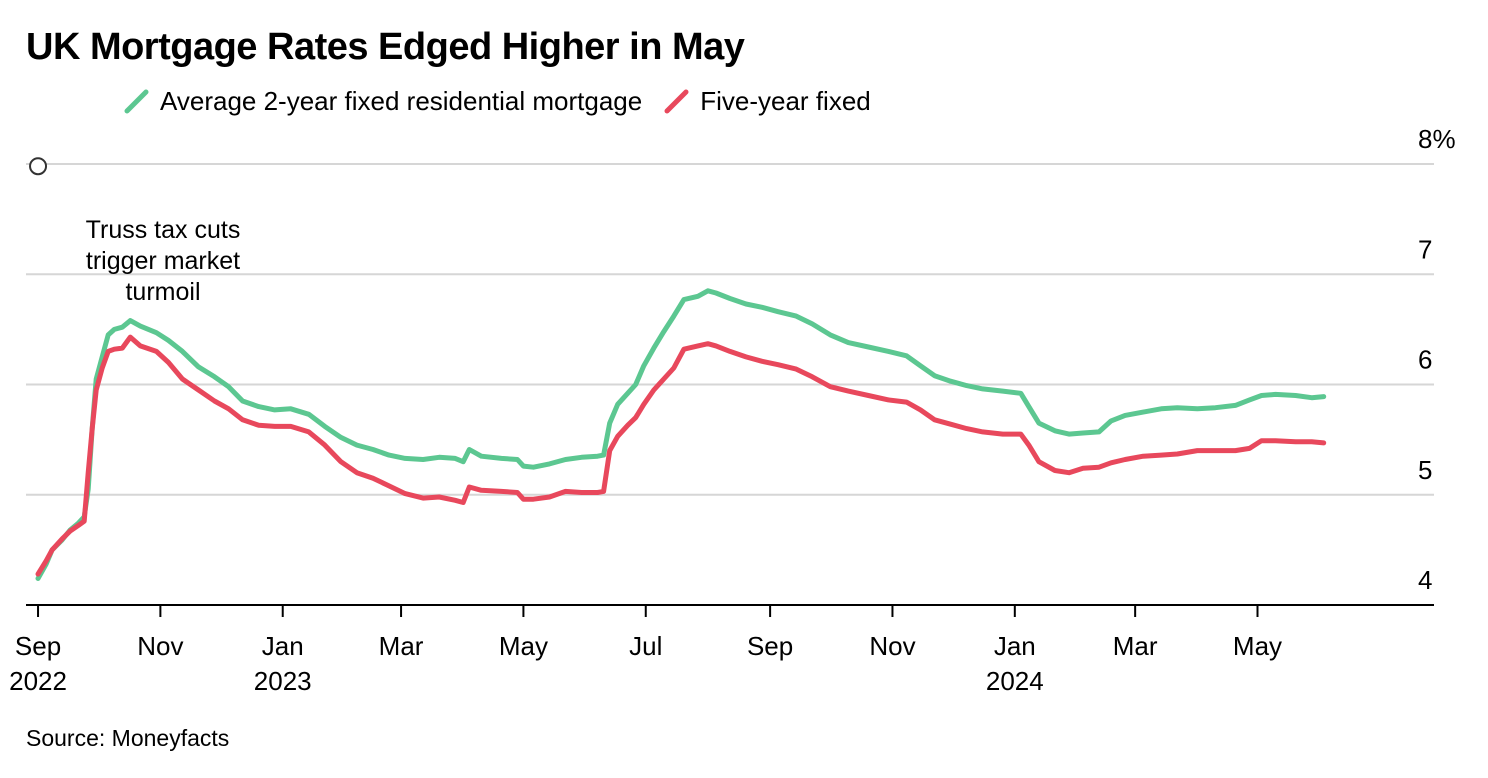 Image resolution: width=1488 pixels, height=778 pixels. I want to click on annotation-text-line: turmoil, so click(162, 292).